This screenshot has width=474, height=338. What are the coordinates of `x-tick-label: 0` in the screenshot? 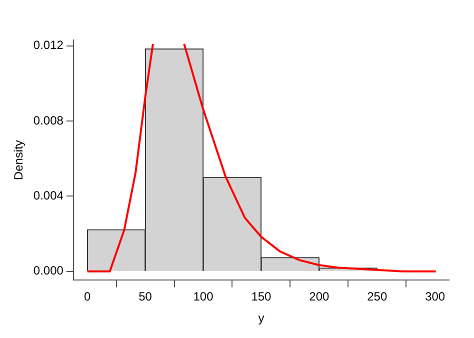 It's located at (87, 297).